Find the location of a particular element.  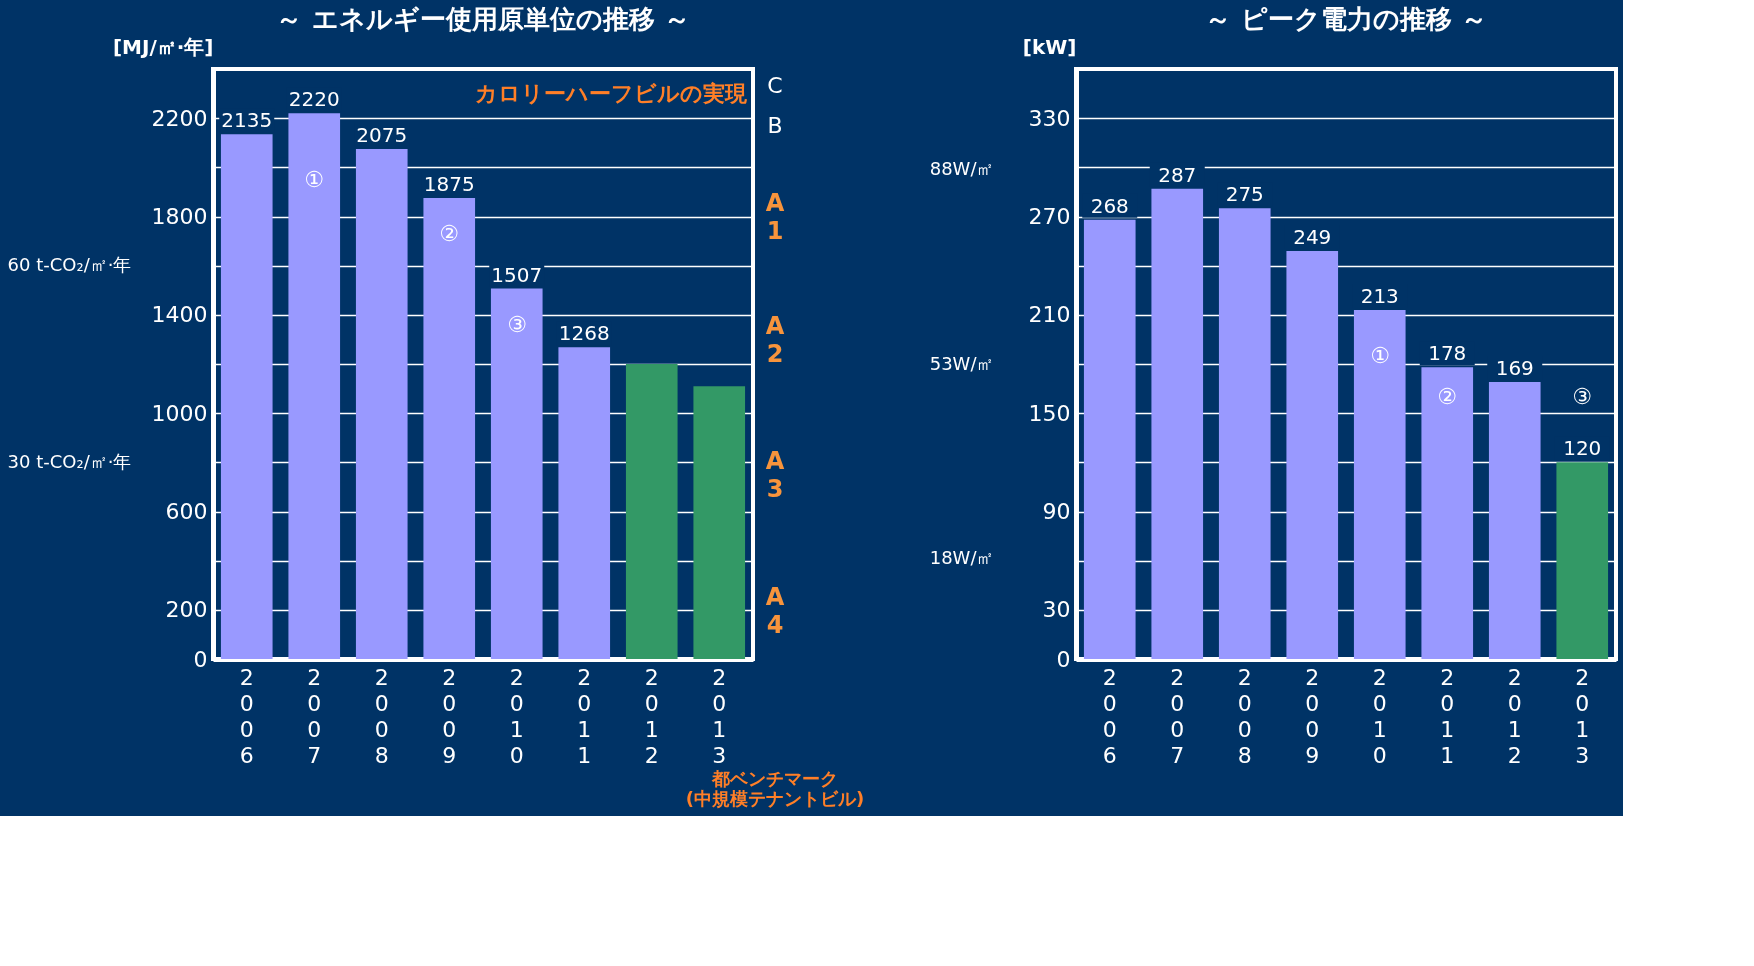

text: A2 is located at coordinates (775, 340).